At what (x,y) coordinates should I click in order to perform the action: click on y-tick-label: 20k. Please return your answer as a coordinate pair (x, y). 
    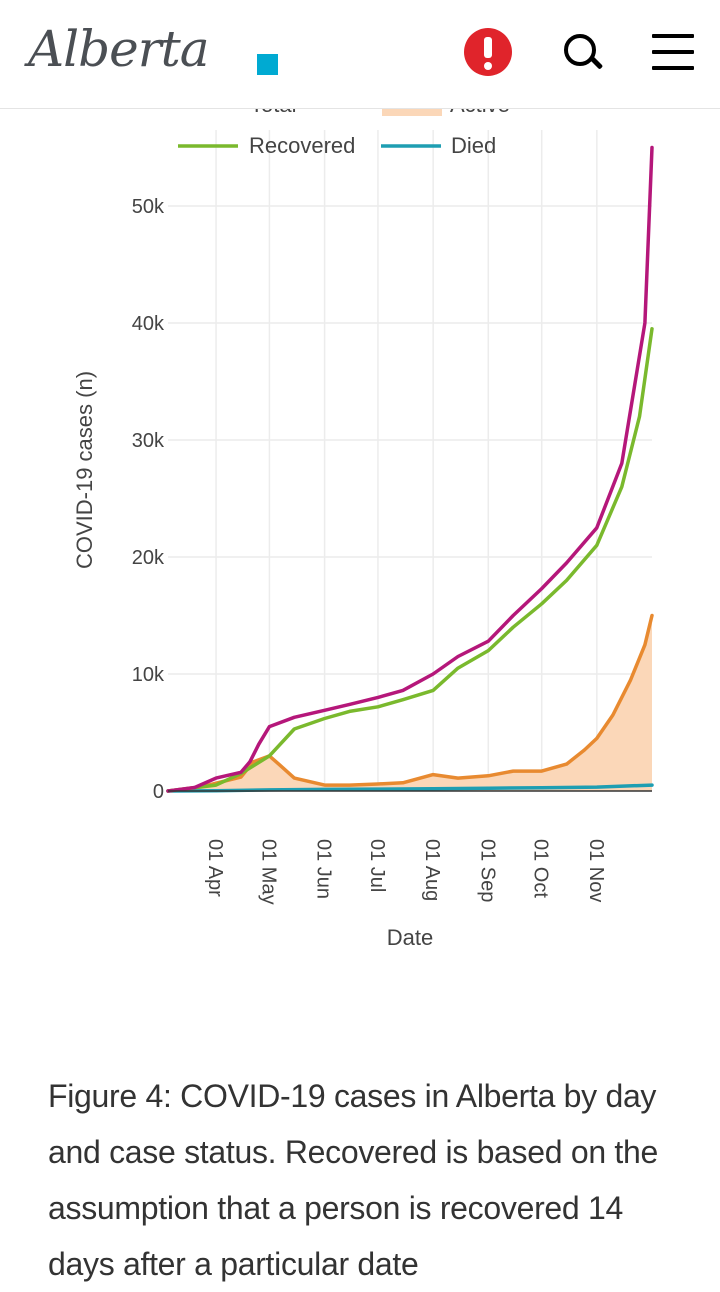
    Looking at the image, I should click on (148, 558).